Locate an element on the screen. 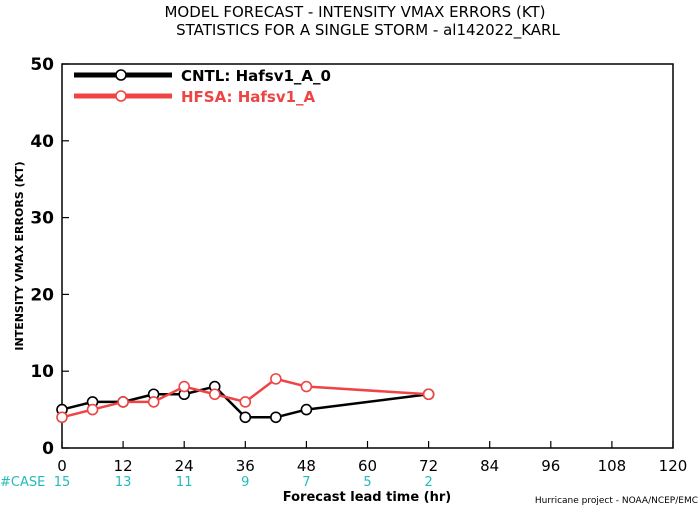 This screenshot has height=506, width=700. y-axis-label: INTENSITY VMAX ERRORS (KT) is located at coordinates (19, 255).